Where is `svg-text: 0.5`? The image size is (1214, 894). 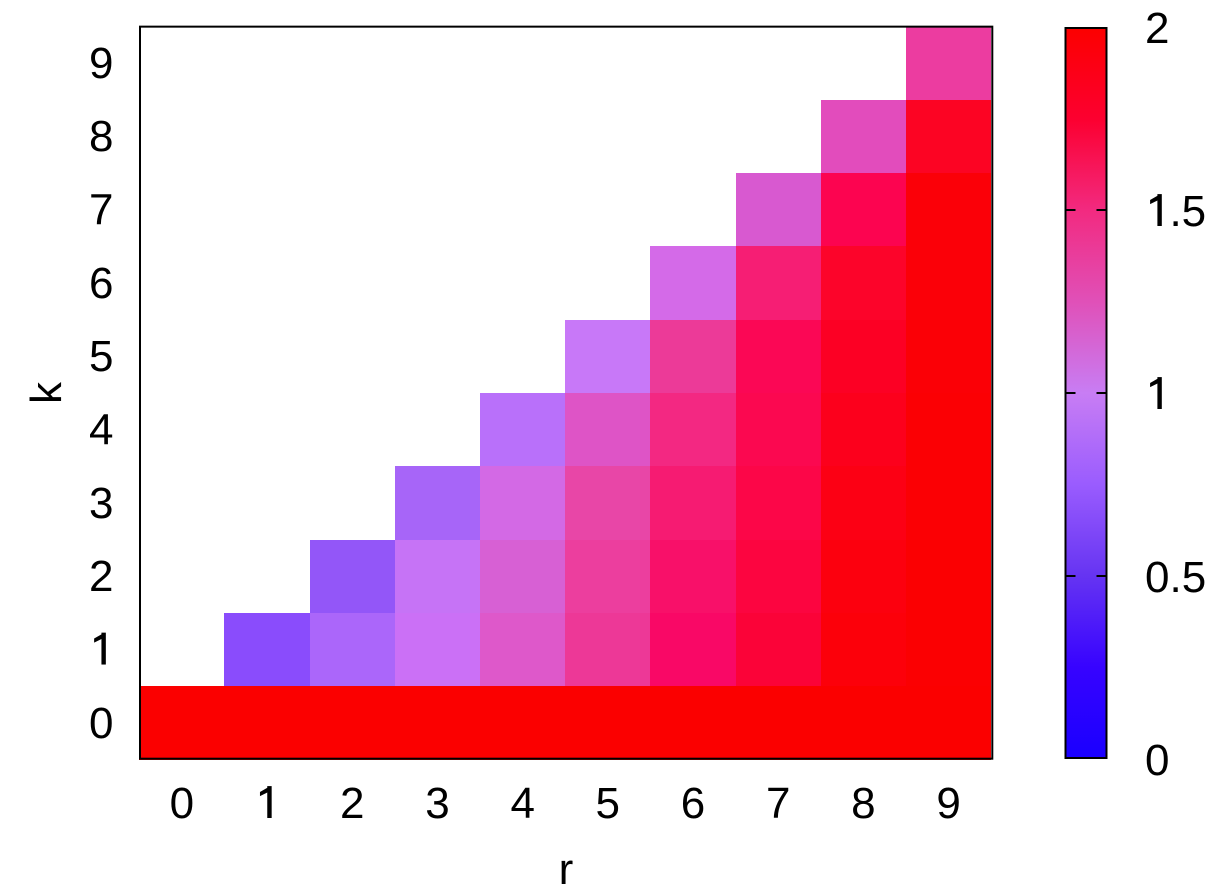
svg-text: 0.5 is located at coordinates (1175, 577).